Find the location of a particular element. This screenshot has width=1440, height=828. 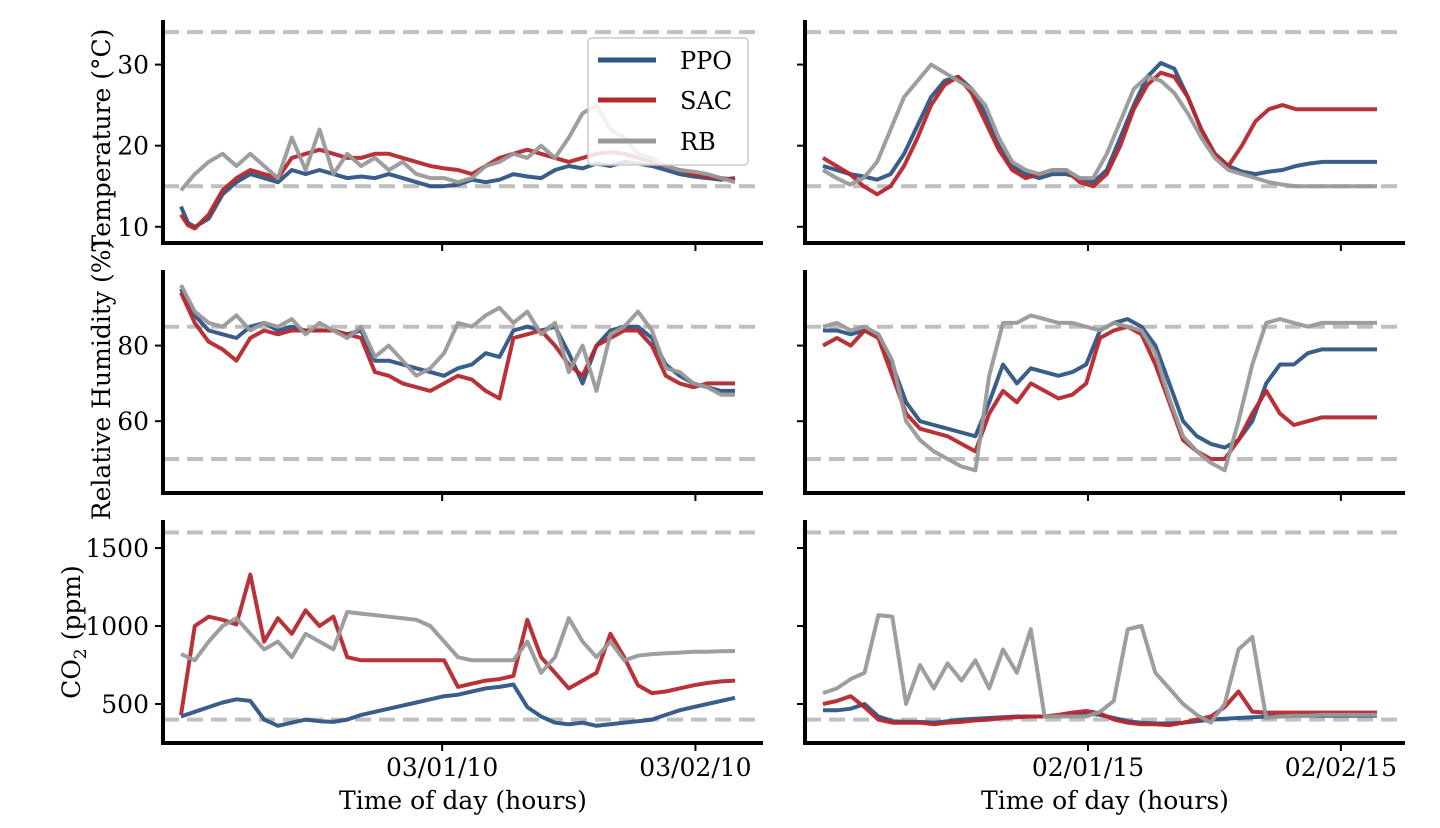

legend: PPO SAC RB is located at coordinates (668, 101).